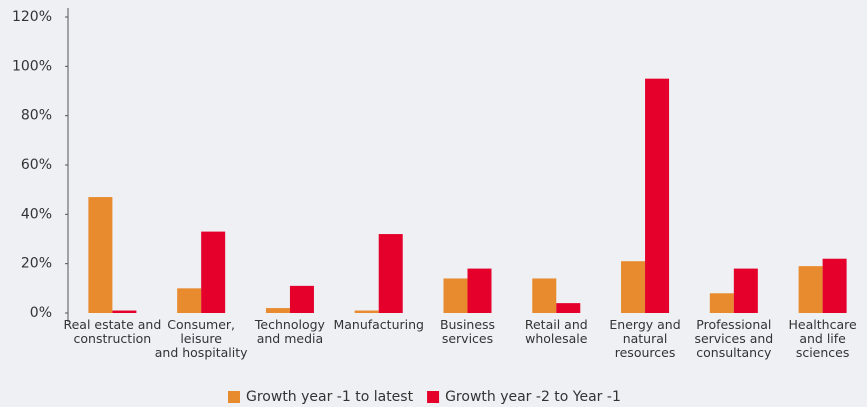 The image size is (867, 407). Describe the element at coordinates (533, 397) in the screenshot. I see `legend-label: Growth year -2 to Year -1` at that location.